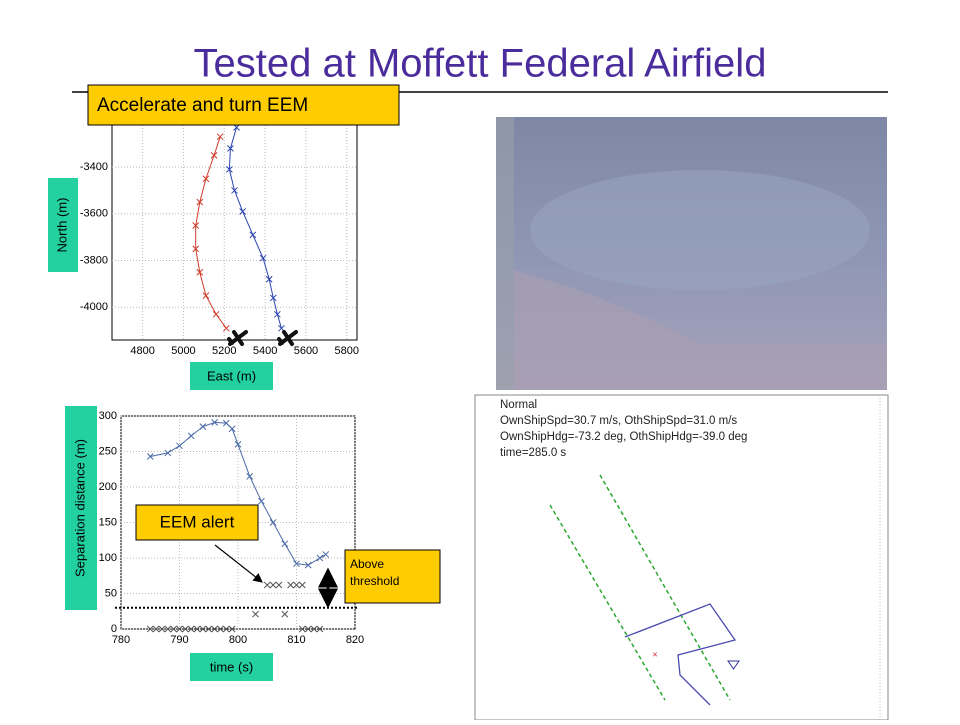 Image resolution: width=960 pixels, height=725 pixels. I want to click on y-tick-label: -3400, so click(94, 167).